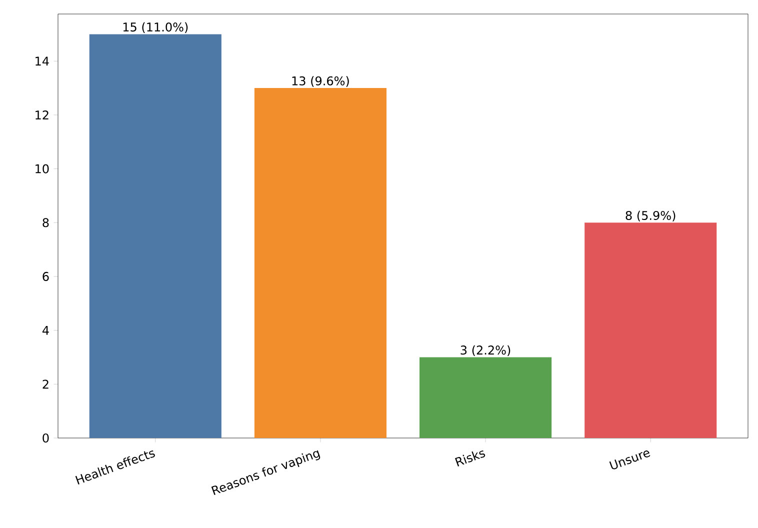  I want to click on data-label: 3 (2.2%), so click(485, 350).